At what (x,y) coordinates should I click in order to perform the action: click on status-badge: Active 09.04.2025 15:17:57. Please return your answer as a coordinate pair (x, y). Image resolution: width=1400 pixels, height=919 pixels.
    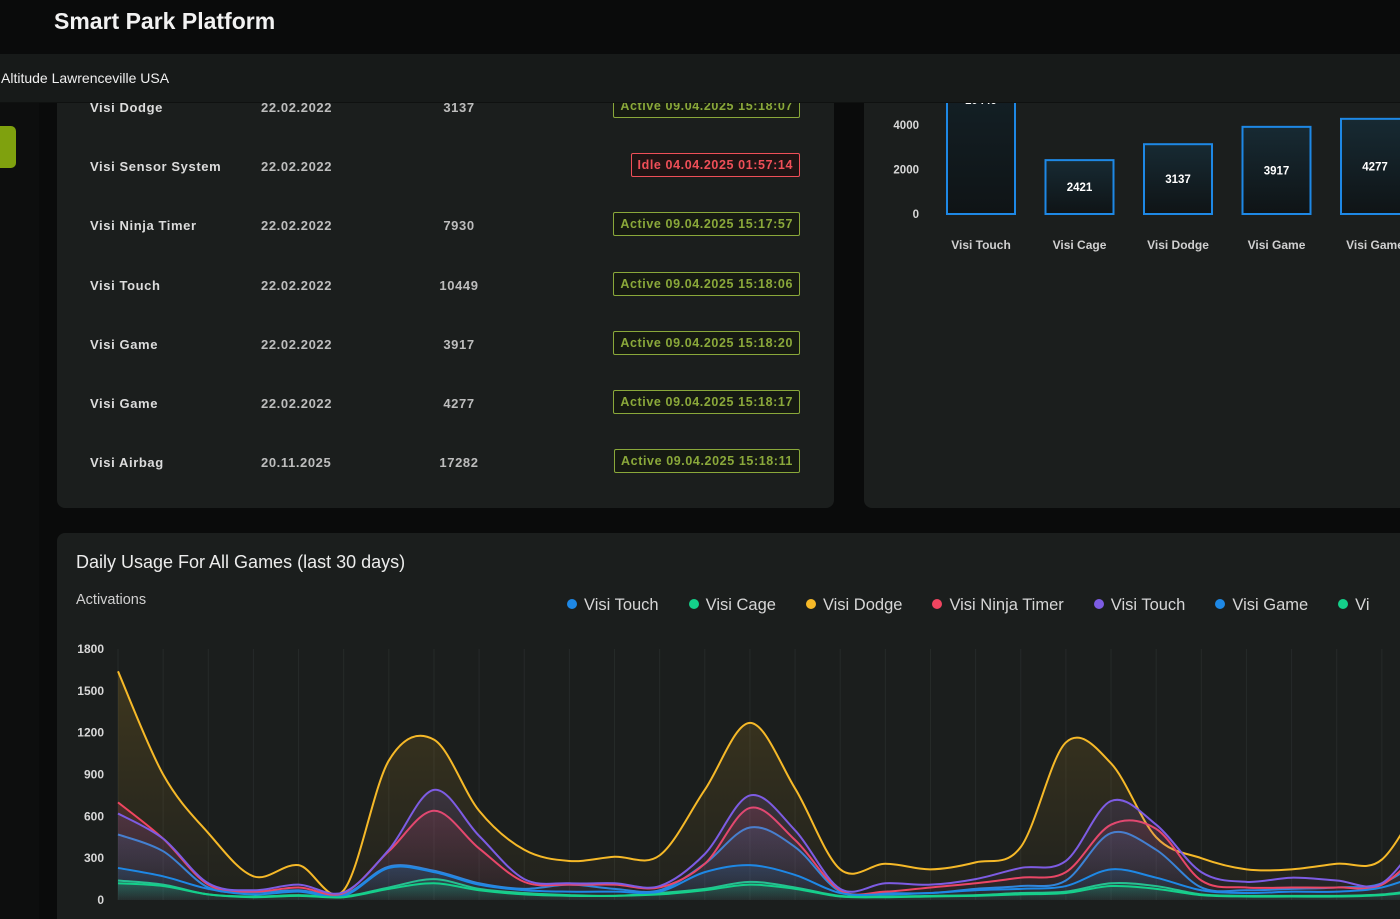
    Looking at the image, I should click on (706, 224).